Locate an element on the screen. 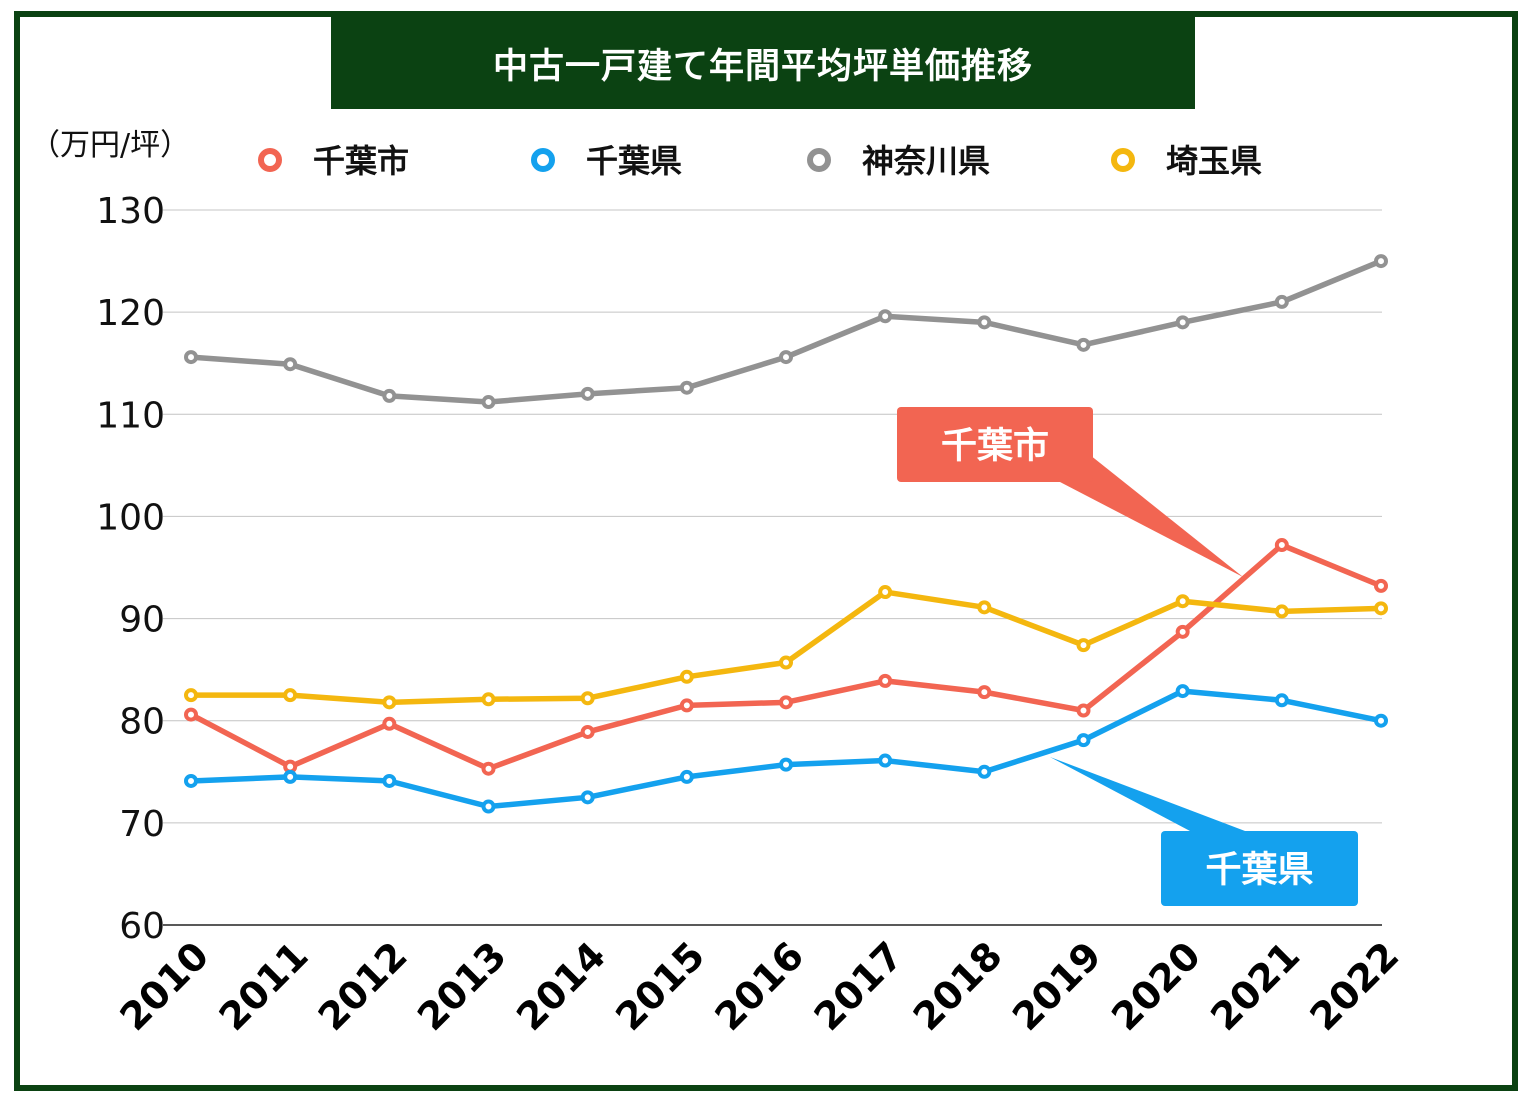  callout: 千葉市 is located at coordinates (1070, 492).